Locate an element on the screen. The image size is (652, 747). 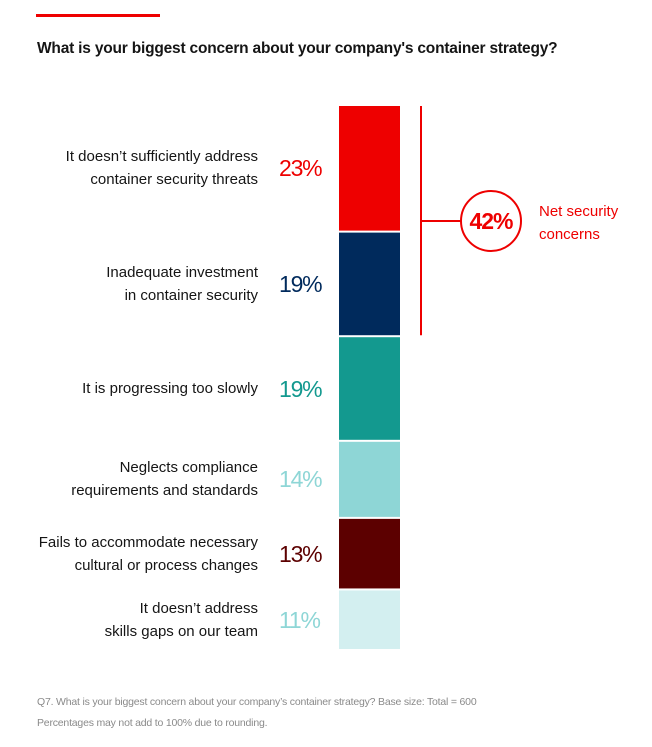
net-security-bracket: 42% is located at coordinates (471, 221).